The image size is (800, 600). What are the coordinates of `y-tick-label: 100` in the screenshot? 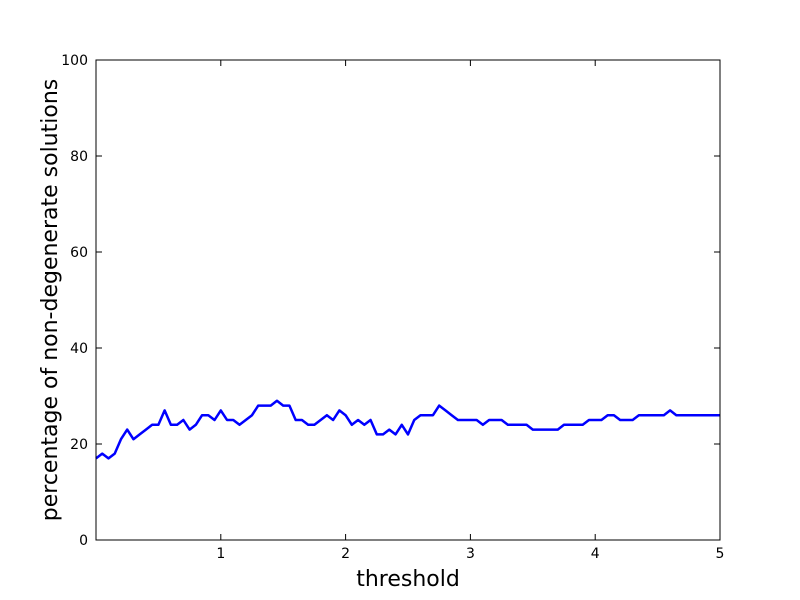 It's located at (74, 61).